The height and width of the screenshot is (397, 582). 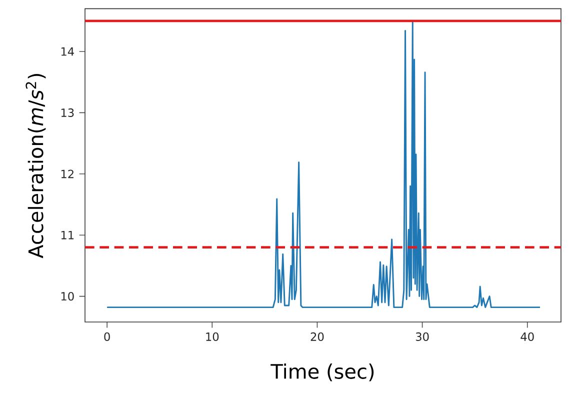 What do you see at coordinates (422, 336) in the screenshot?
I see `x-tick-label: 30` at bounding box center [422, 336].